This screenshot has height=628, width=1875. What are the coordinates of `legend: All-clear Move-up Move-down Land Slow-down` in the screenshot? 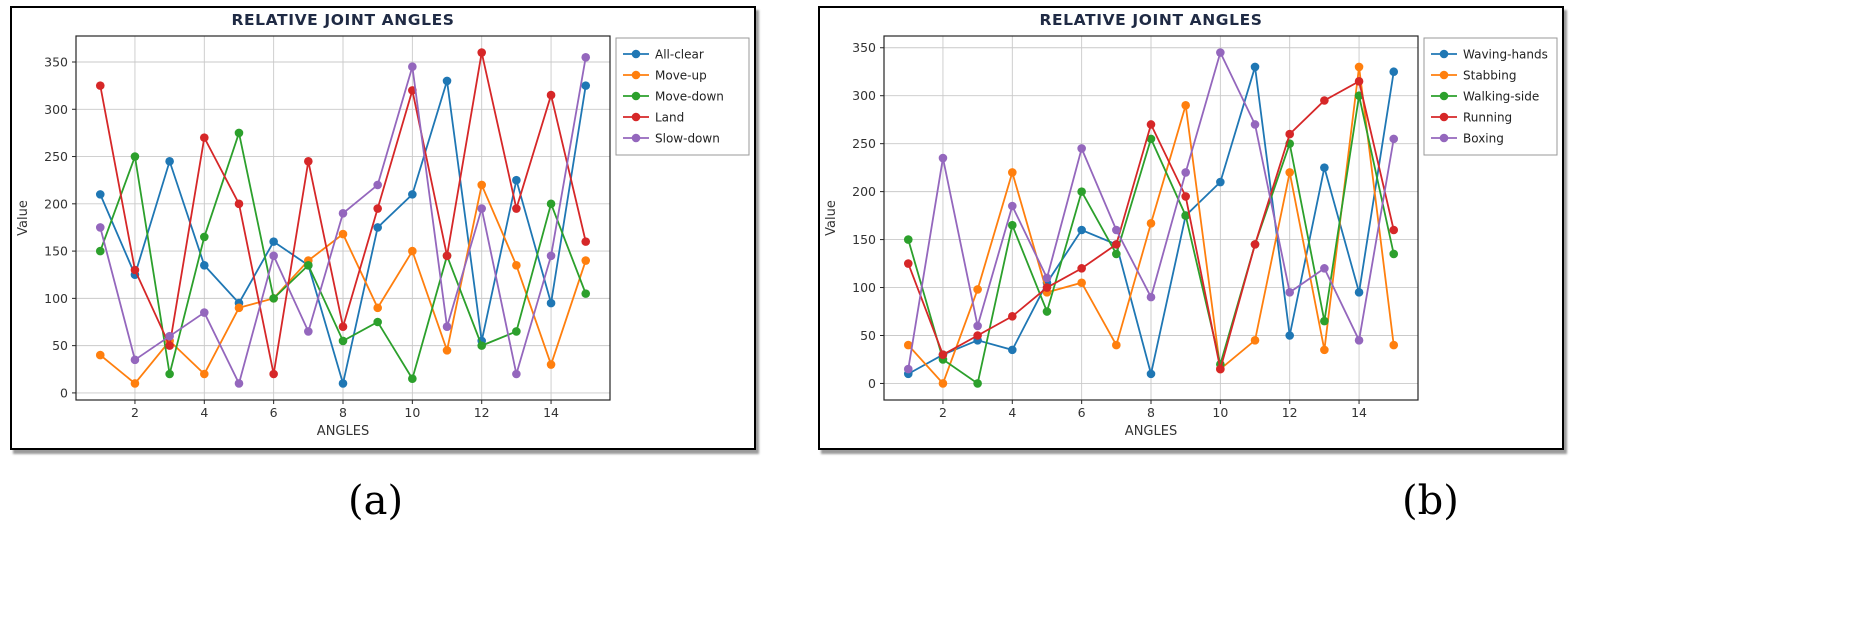 It's located at (682, 96).